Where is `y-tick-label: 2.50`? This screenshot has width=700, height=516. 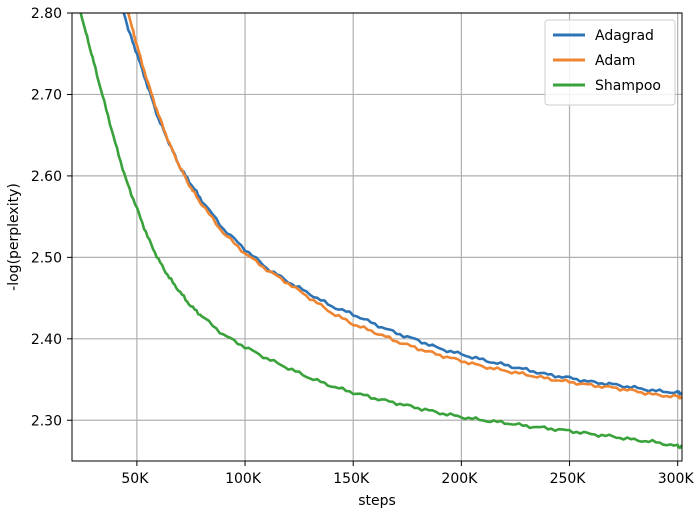
y-tick-label: 2.50 is located at coordinates (46, 258).